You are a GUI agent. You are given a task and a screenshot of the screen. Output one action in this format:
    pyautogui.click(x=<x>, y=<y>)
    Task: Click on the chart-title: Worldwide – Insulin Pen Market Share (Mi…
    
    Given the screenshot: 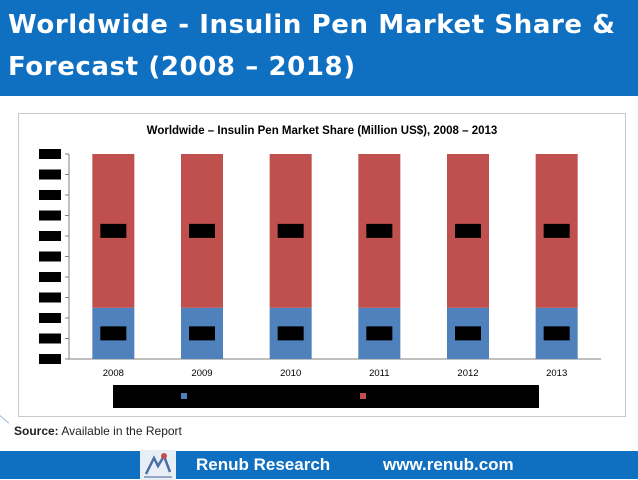 What is the action you would take?
    pyautogui.click(x=322, y=131)
    